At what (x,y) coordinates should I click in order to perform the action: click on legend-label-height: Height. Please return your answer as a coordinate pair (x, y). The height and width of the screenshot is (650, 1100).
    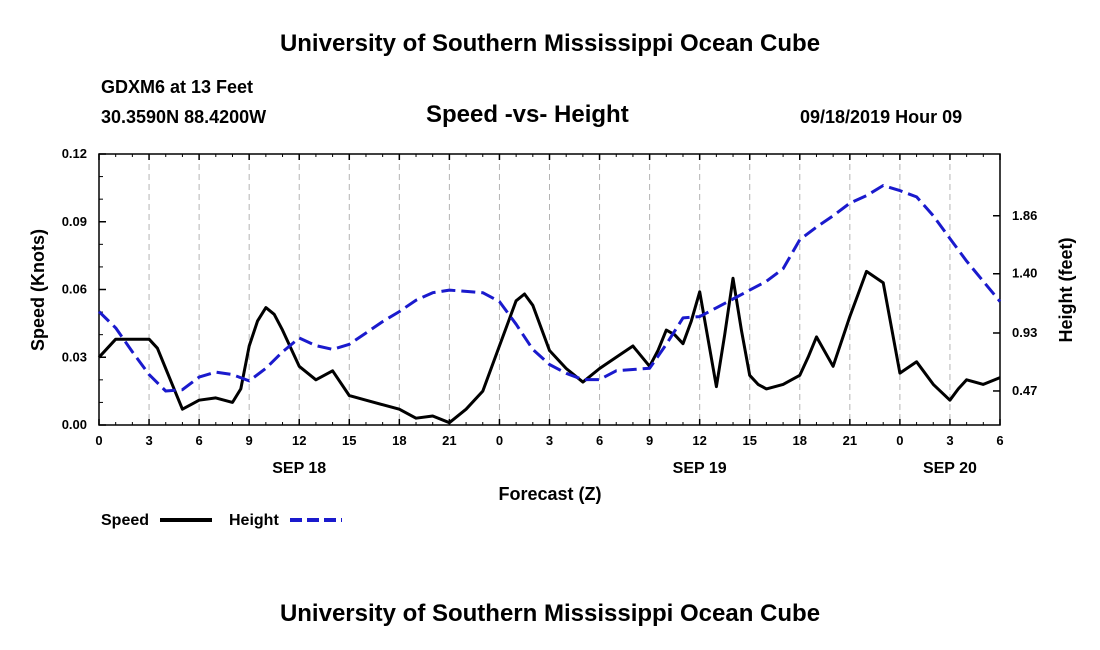
    Looking at the image, I should click on (254, 520).